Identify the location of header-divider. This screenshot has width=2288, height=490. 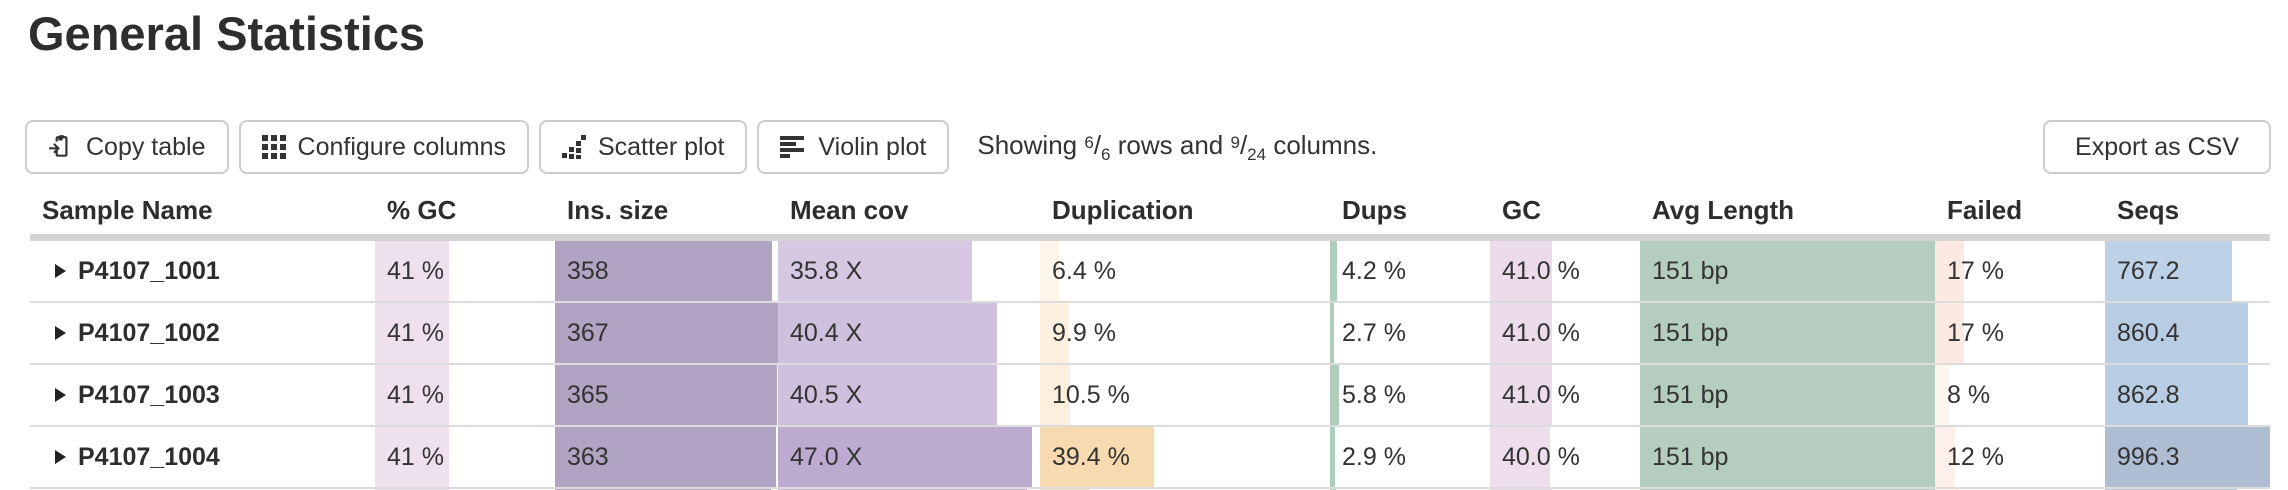
(1150, 237).